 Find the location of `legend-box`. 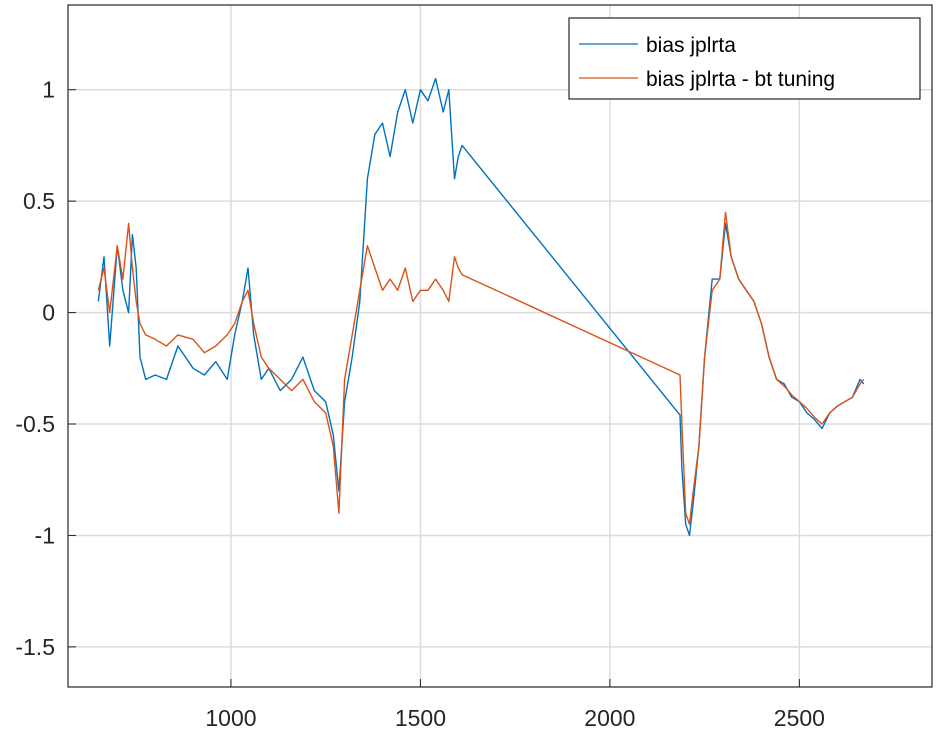

legend-box is located at coordinates (744, 58).